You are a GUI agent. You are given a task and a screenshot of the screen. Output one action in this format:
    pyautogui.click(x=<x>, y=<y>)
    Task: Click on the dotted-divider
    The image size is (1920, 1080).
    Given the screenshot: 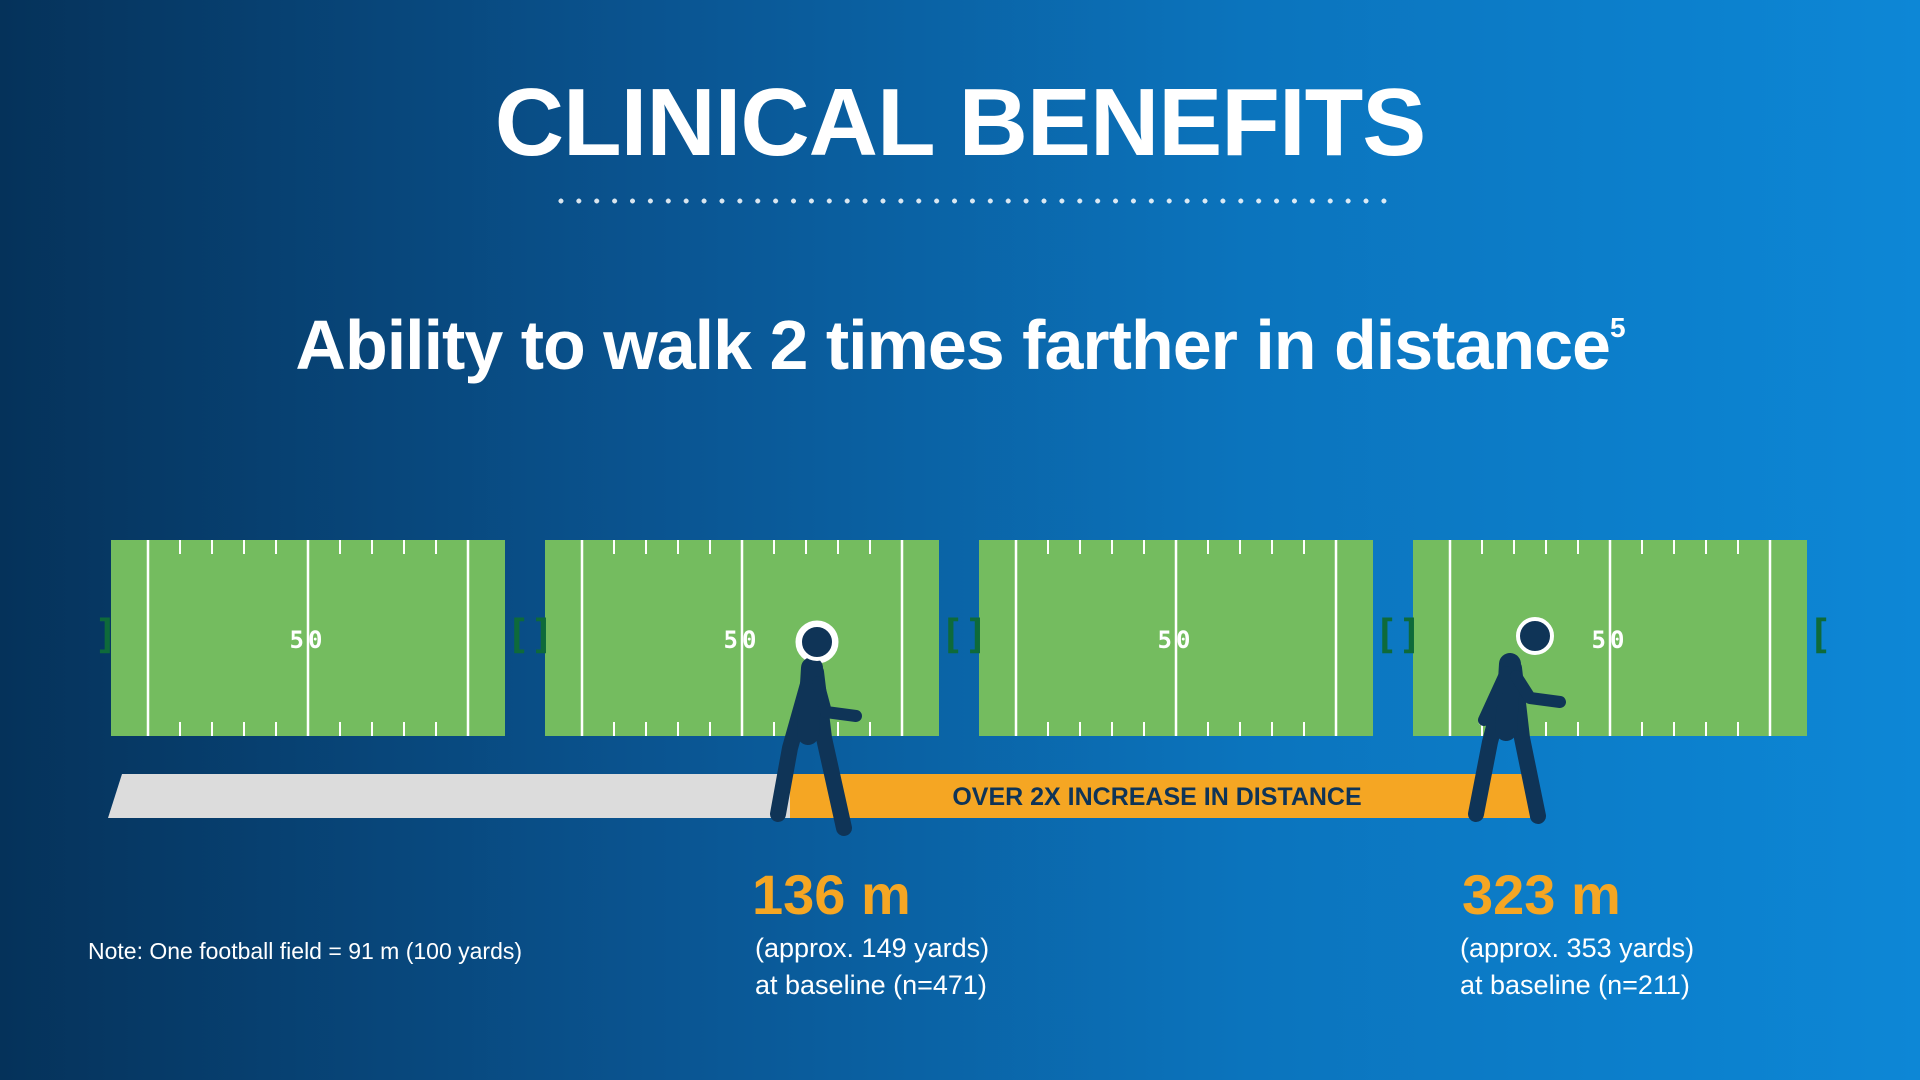 What is the action you would take?
    pyautogui.click(x=972, y=201)
    